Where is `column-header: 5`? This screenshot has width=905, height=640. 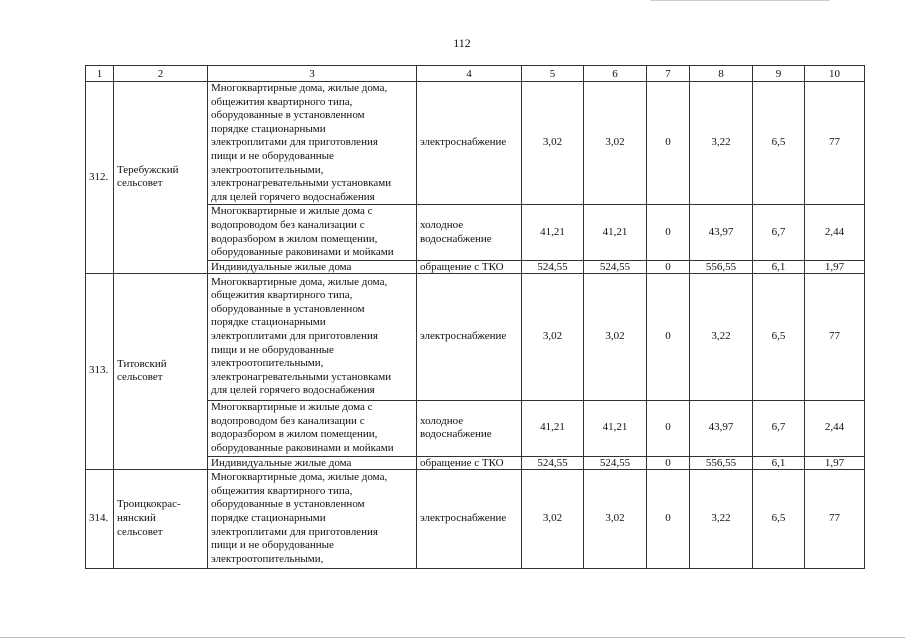 column-header: 5 is located at coordinates (552, 73).